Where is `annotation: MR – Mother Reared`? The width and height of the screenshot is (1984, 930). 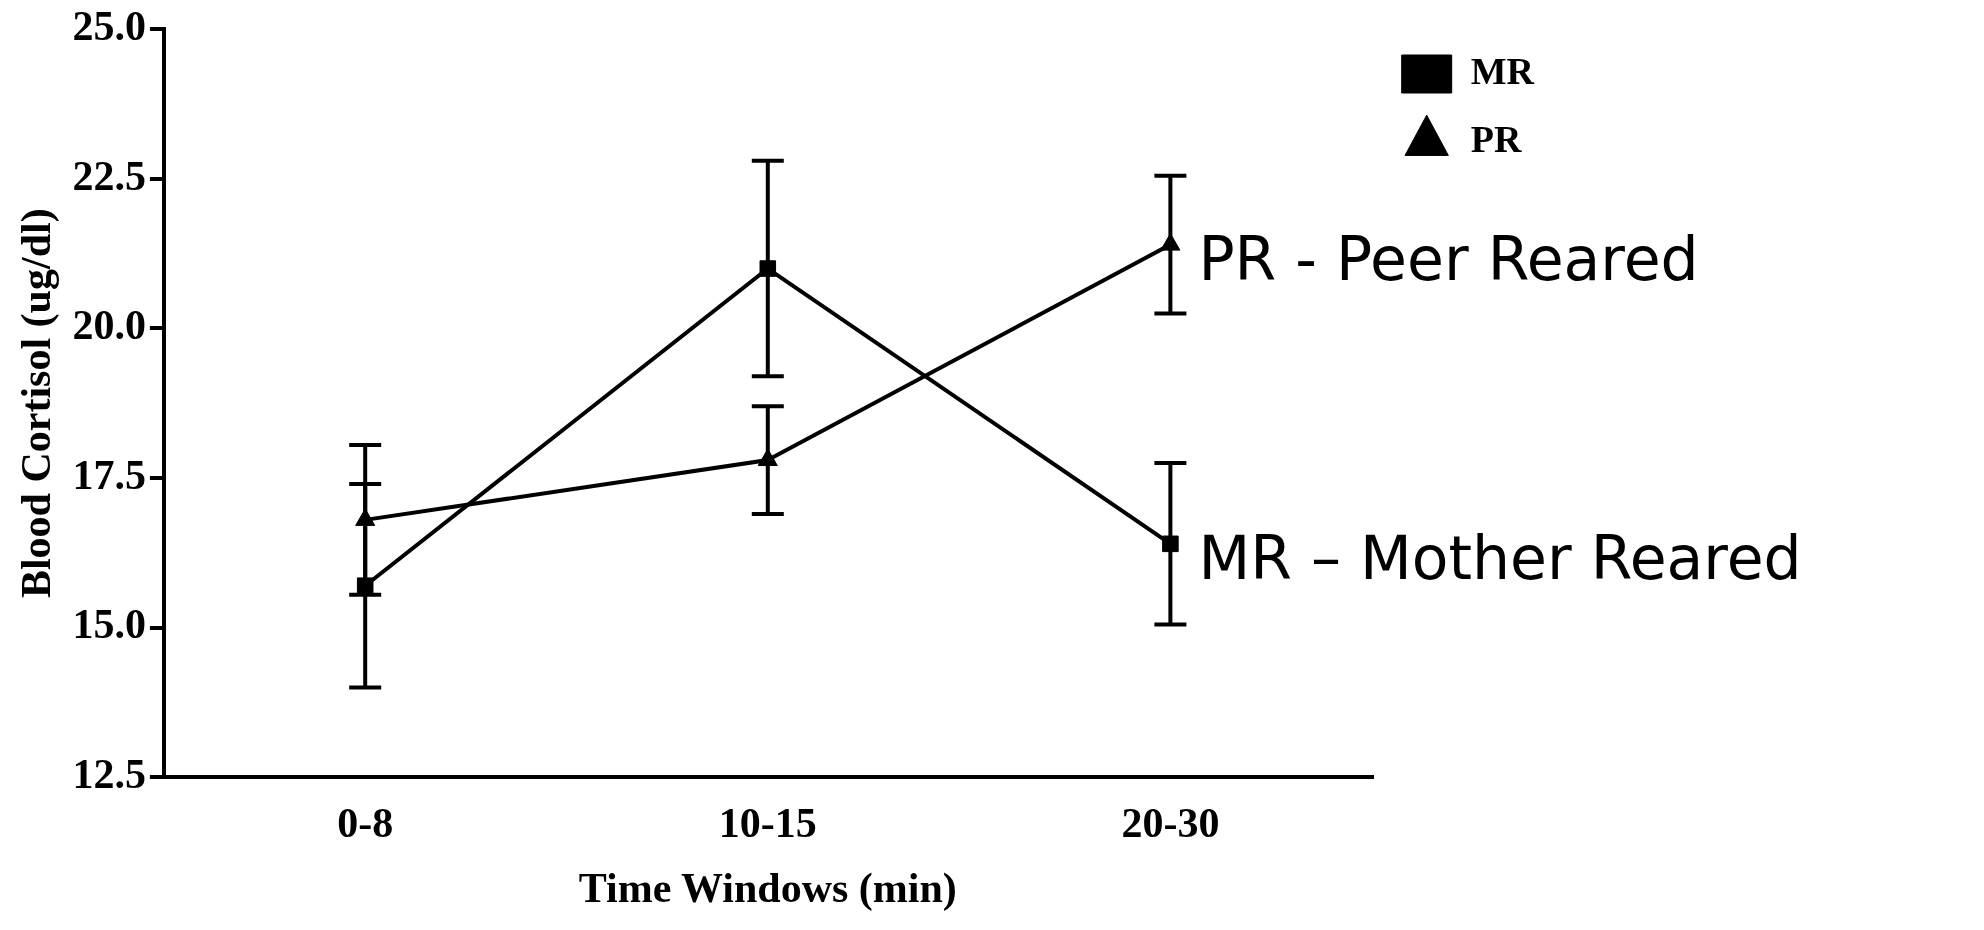
annotation: MR – Mother Reared is located at coordinates (1500, 558).